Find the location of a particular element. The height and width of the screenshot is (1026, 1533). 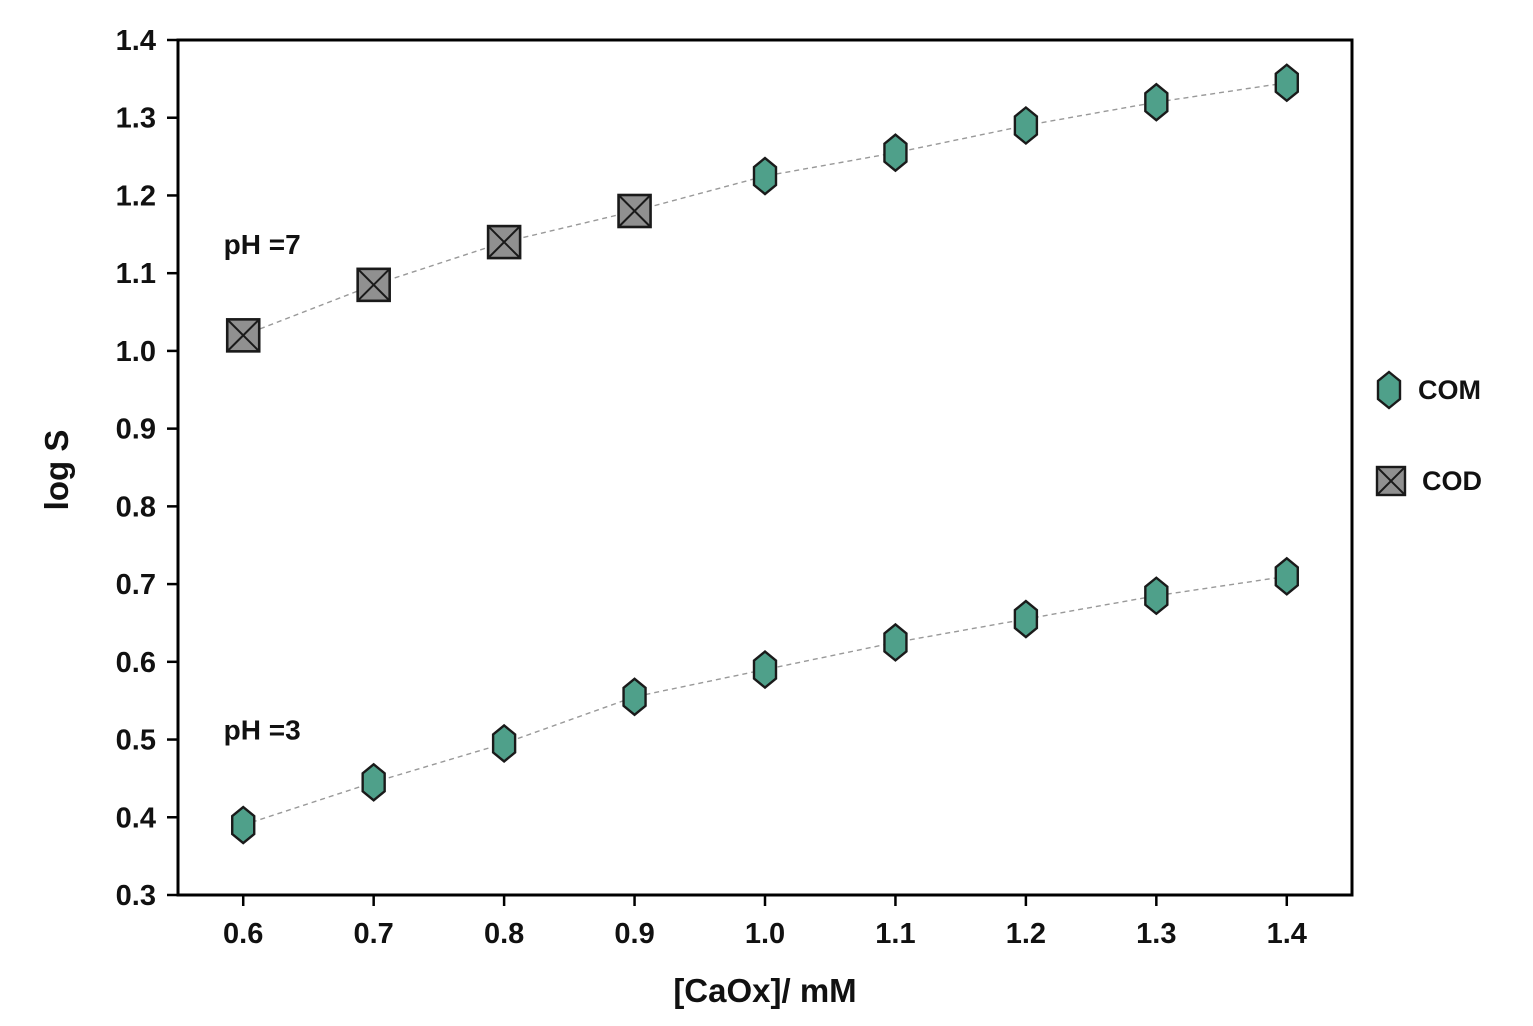

y-tick-label: 0.8 is located at coordinates (136, 507).